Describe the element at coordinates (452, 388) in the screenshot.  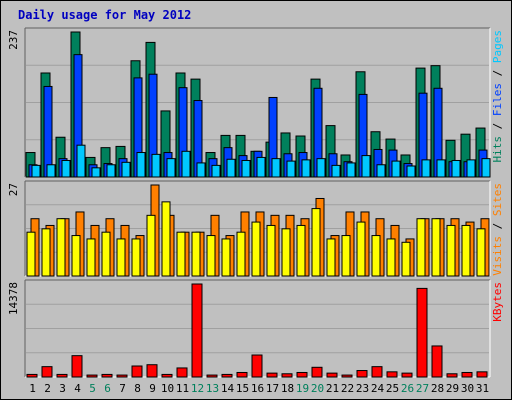
I see `day-label: 29` at that location.